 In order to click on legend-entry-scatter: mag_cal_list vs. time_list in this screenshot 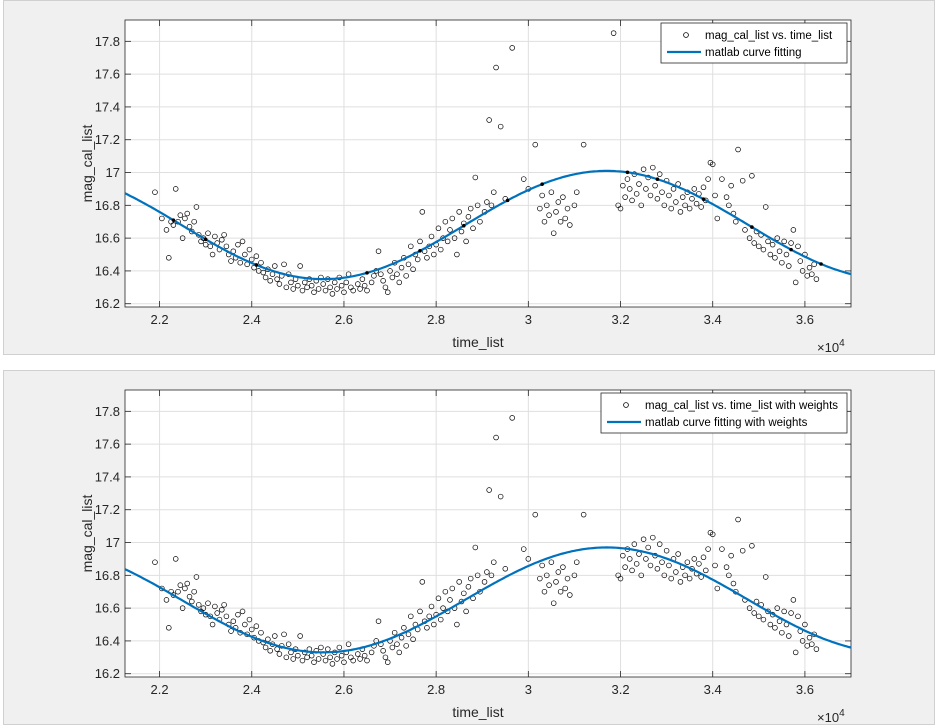, I will do `click(769, 36)`.